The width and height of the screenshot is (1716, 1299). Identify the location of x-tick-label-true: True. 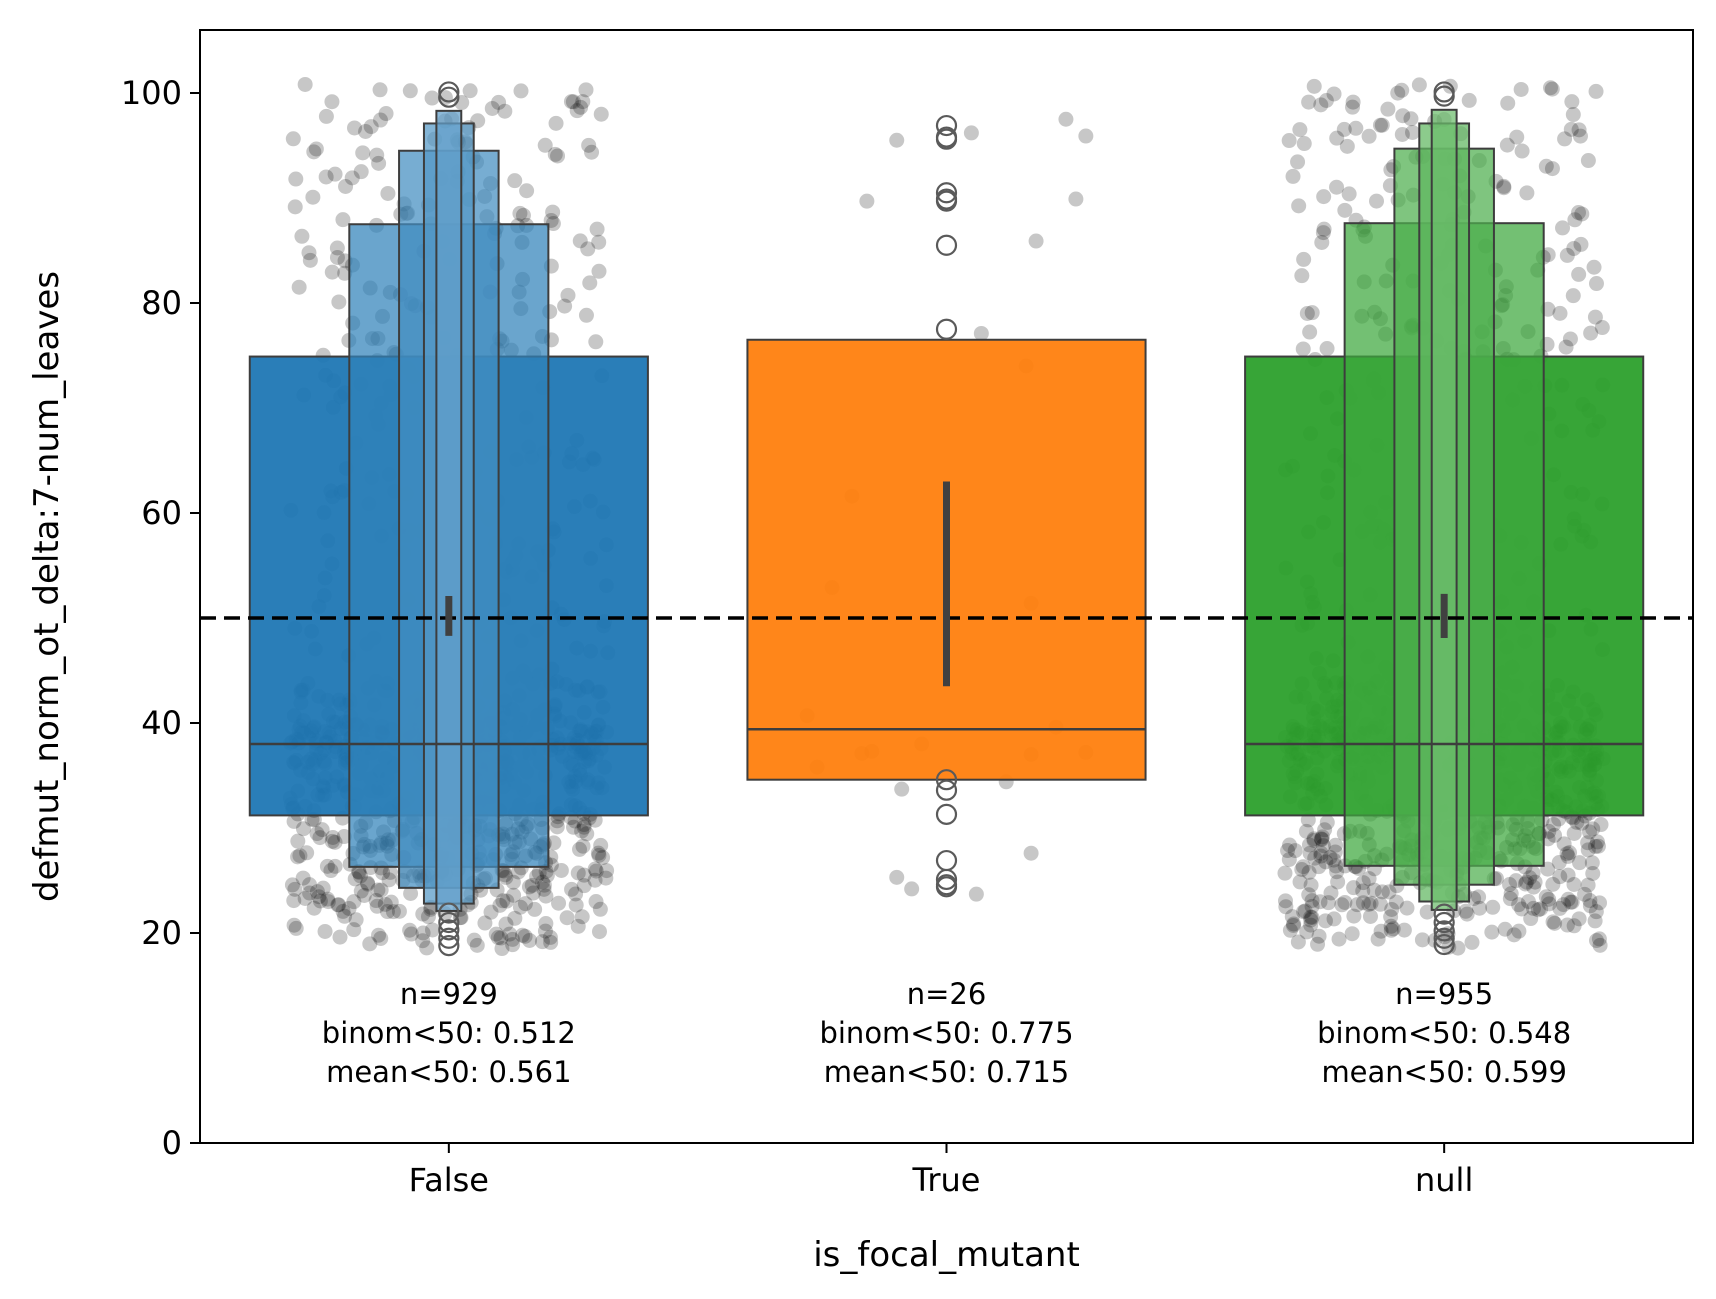
(946, 1180).